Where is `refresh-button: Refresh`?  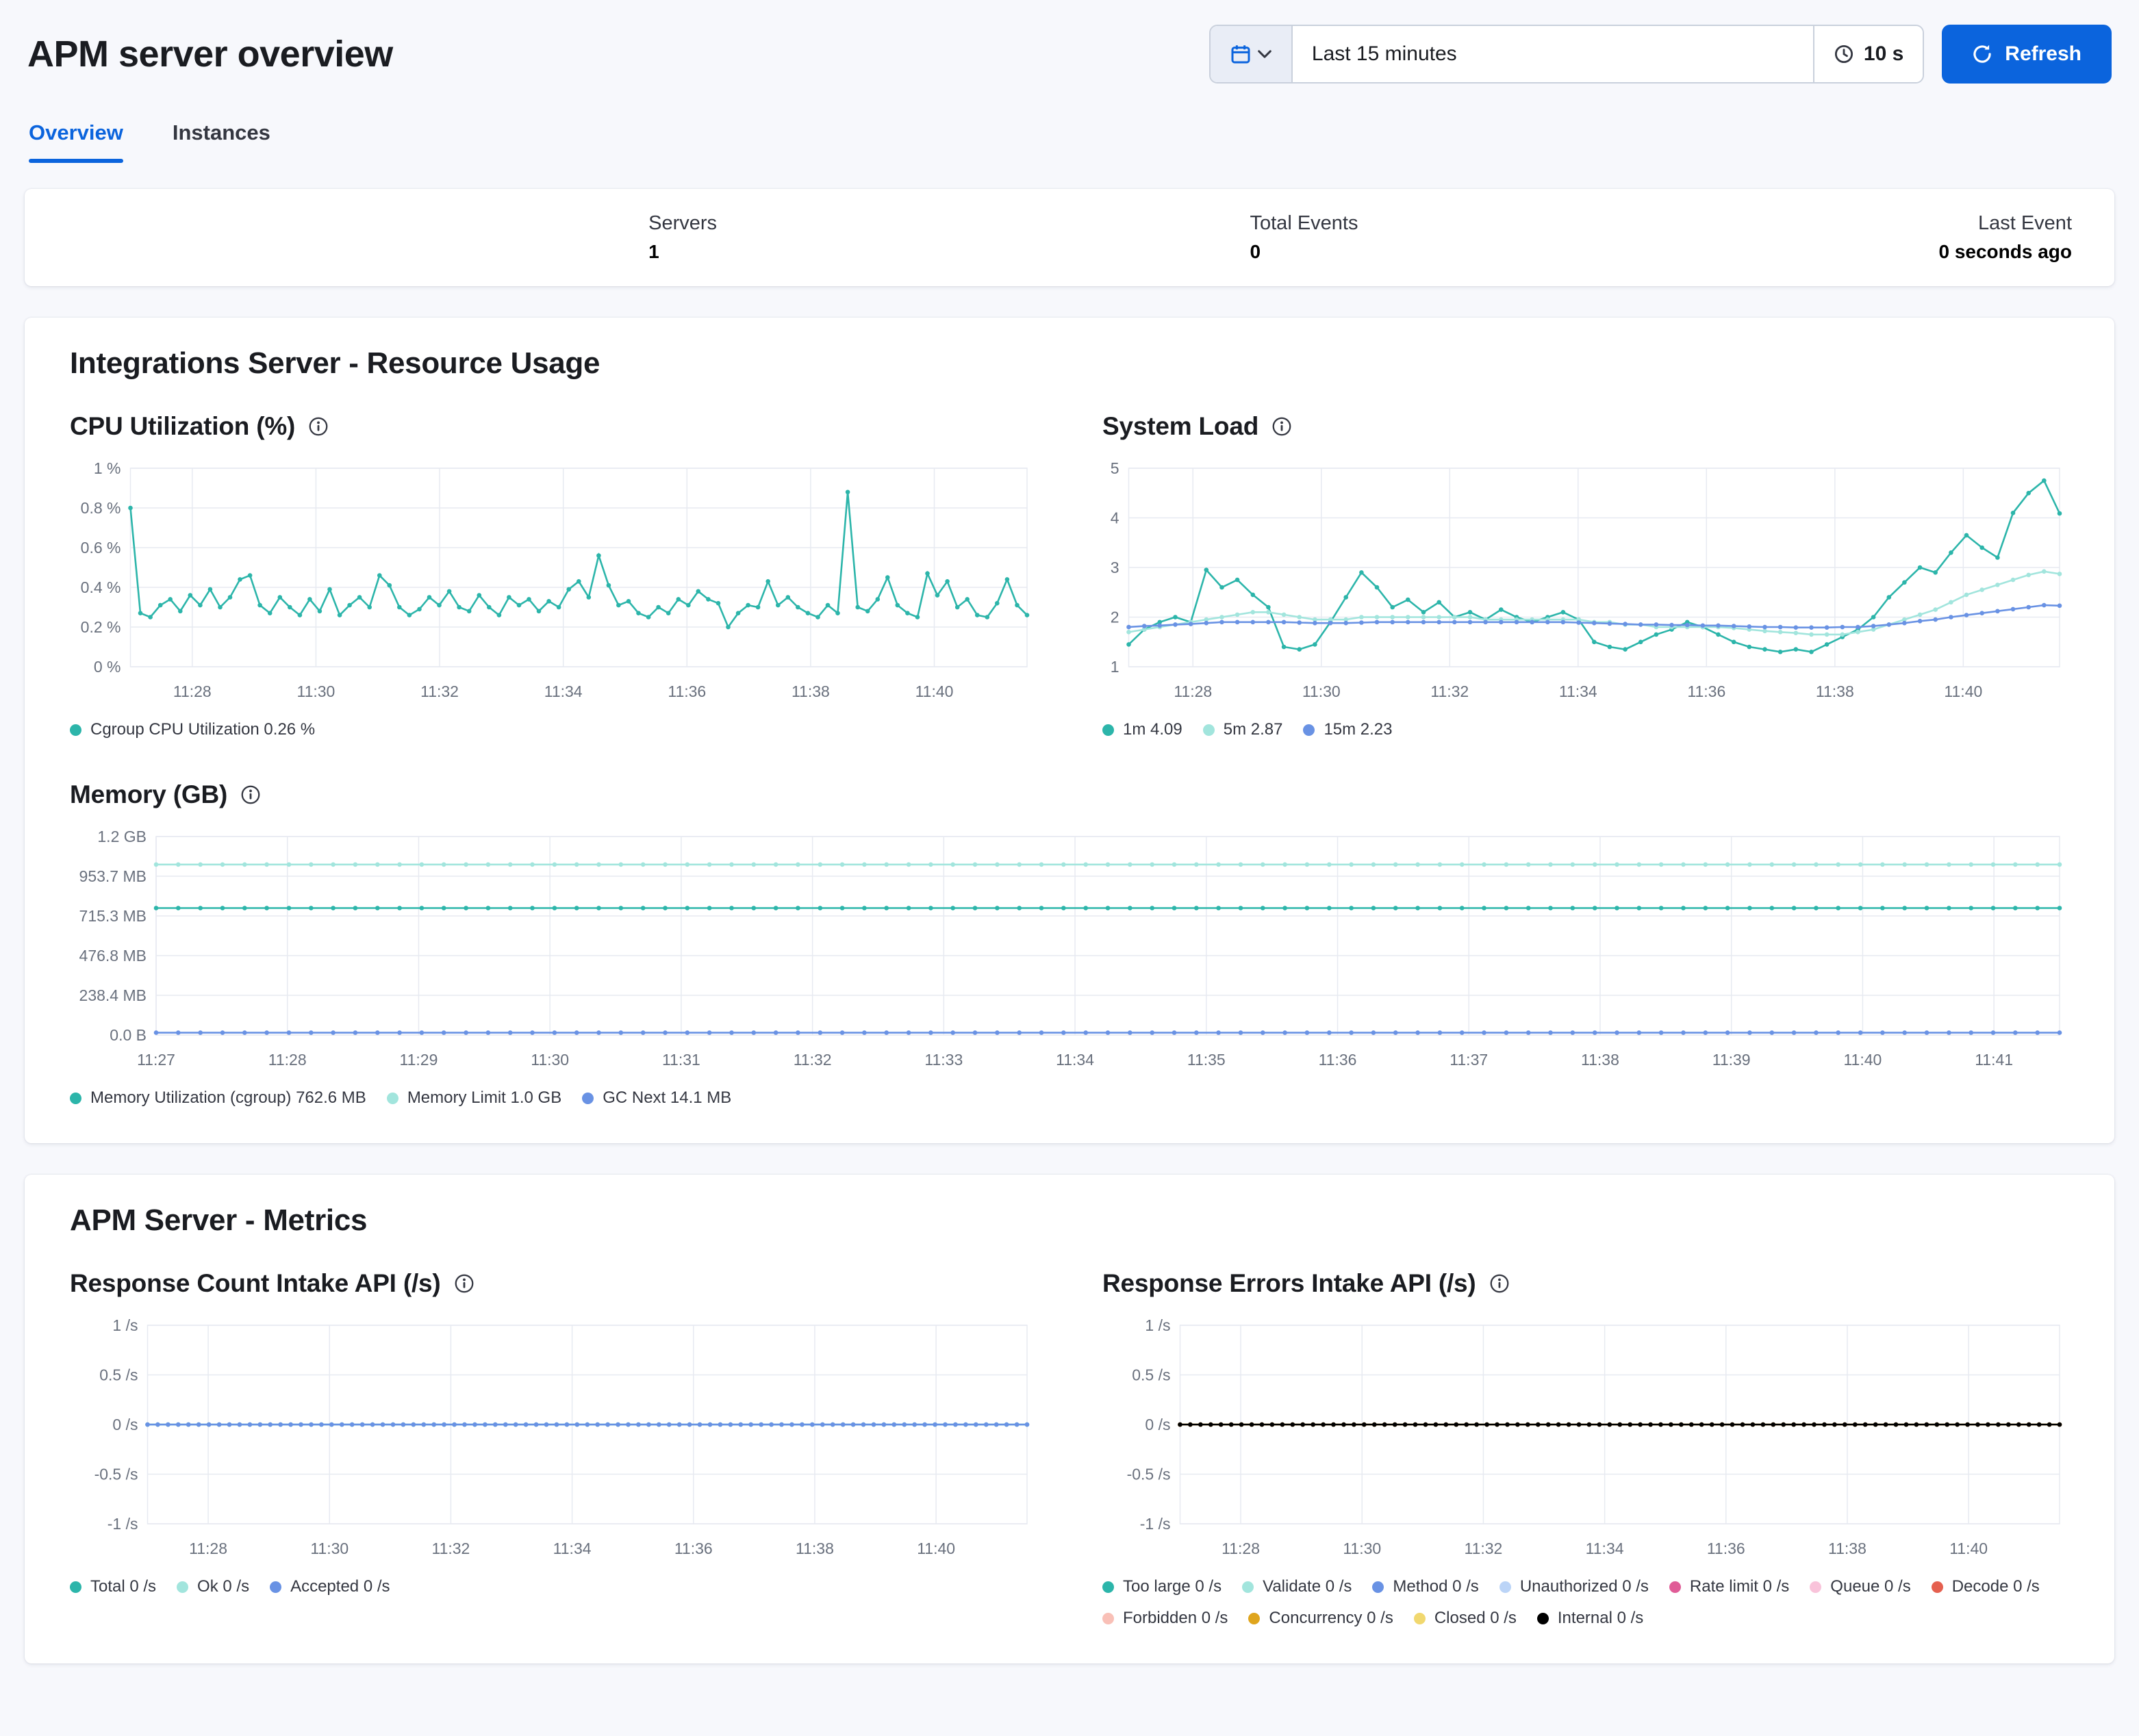
refresh-button: Refresh is located at coordinates (2027, 54).